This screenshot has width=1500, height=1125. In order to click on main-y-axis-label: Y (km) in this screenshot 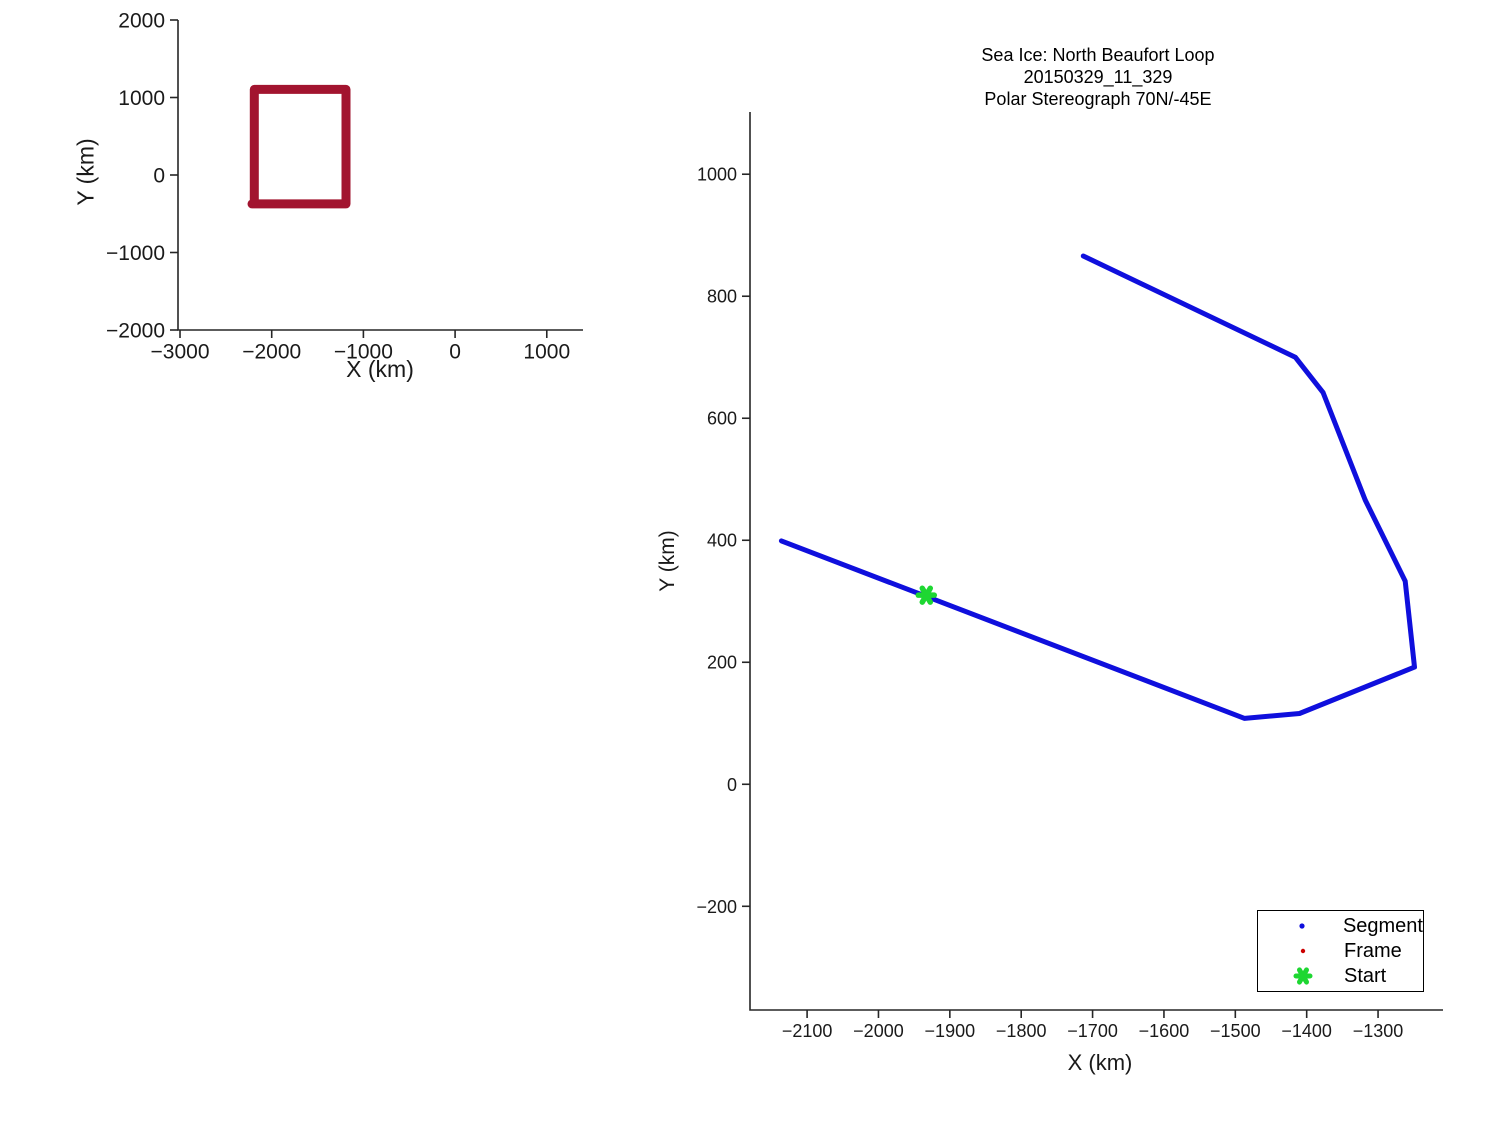, I will do `click(667, 561)`.